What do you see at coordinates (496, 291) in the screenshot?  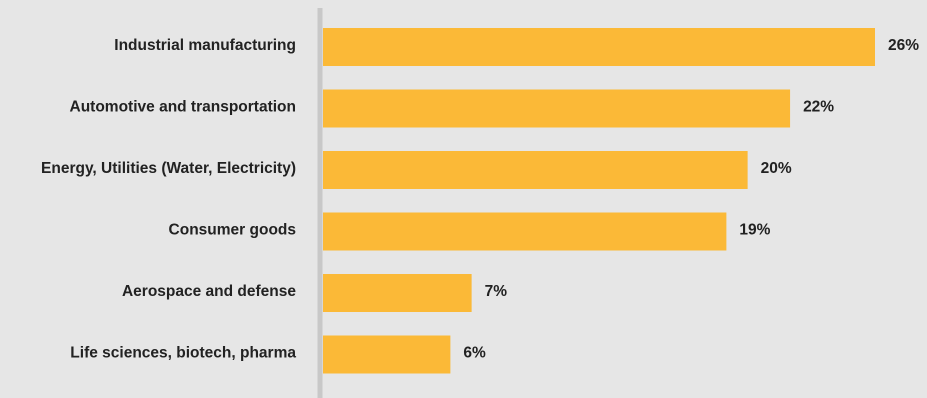 I see `value-label-5: 7%` at bounding box center [496, 291].